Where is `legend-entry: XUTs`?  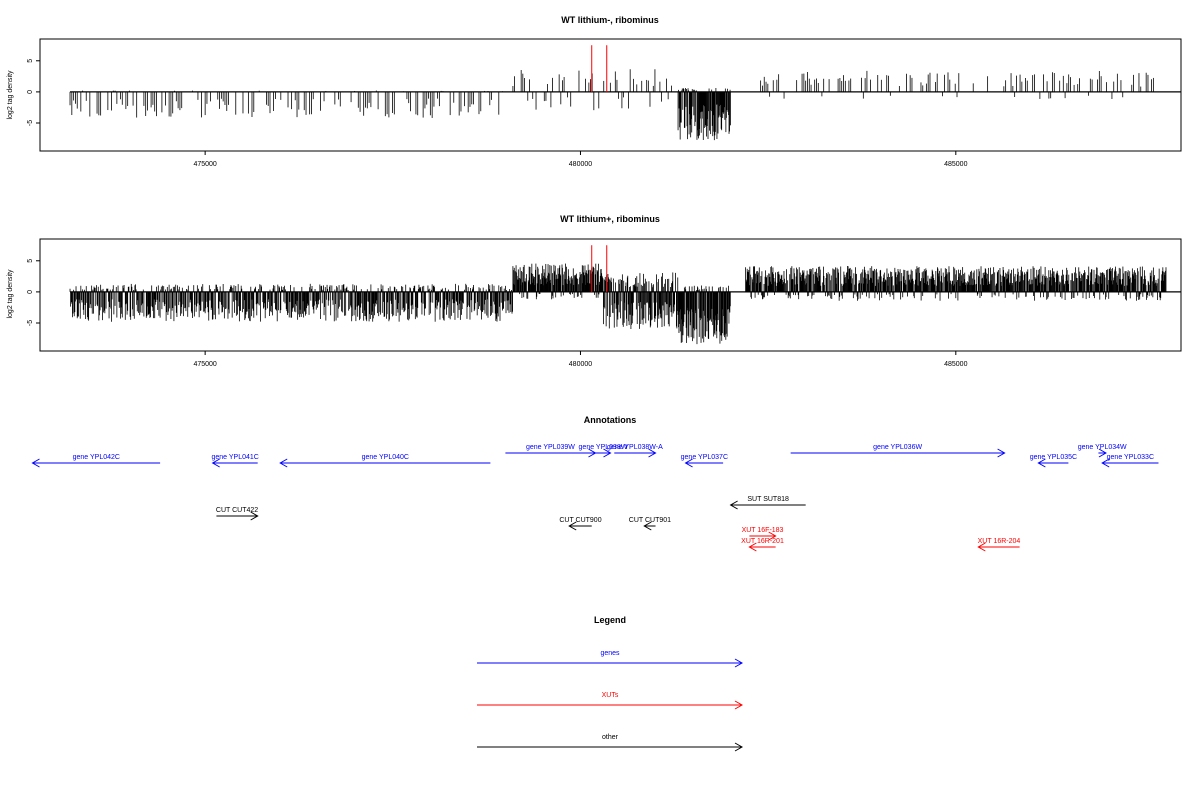 legend-entry: XUTs is located at coordinates (610, 701).